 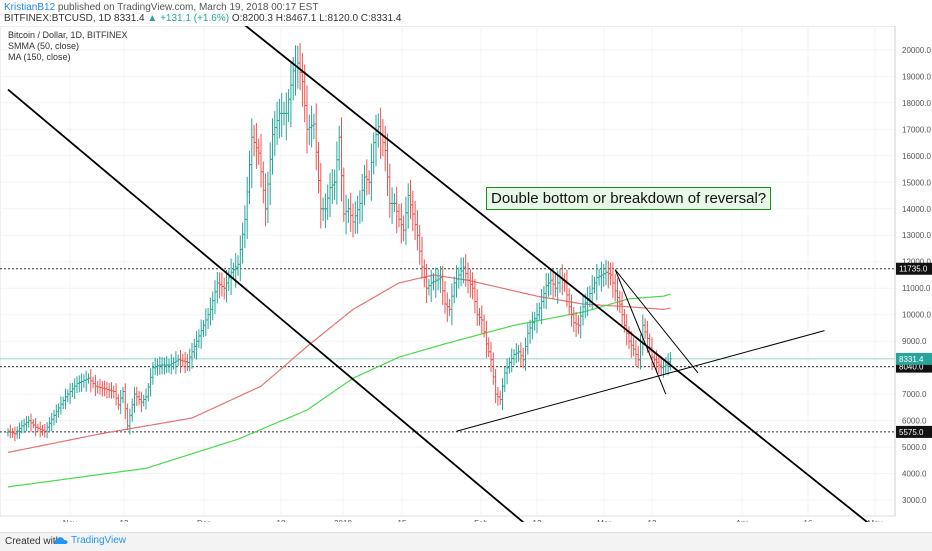 I want to click on last-price-label: 8331.4, so click(x=911, y=359).